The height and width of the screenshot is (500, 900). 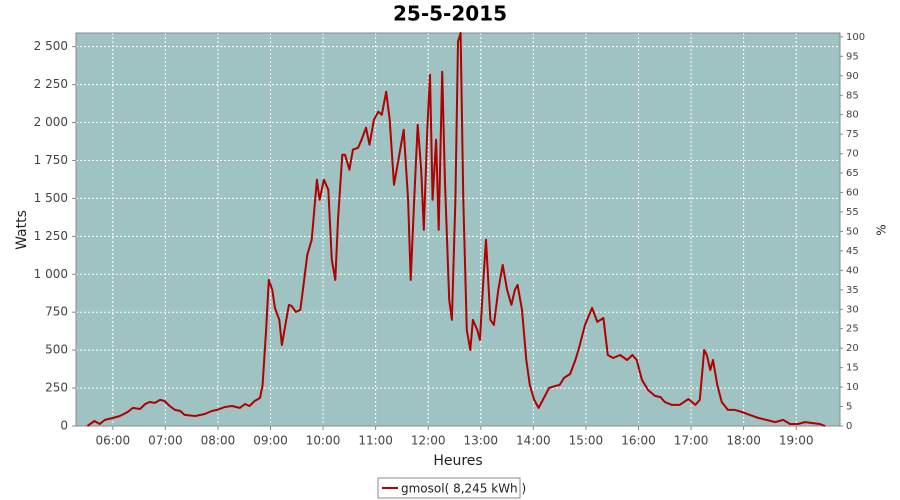 I want to click on y2-tick-label: 90, so click(x=852, y=76).